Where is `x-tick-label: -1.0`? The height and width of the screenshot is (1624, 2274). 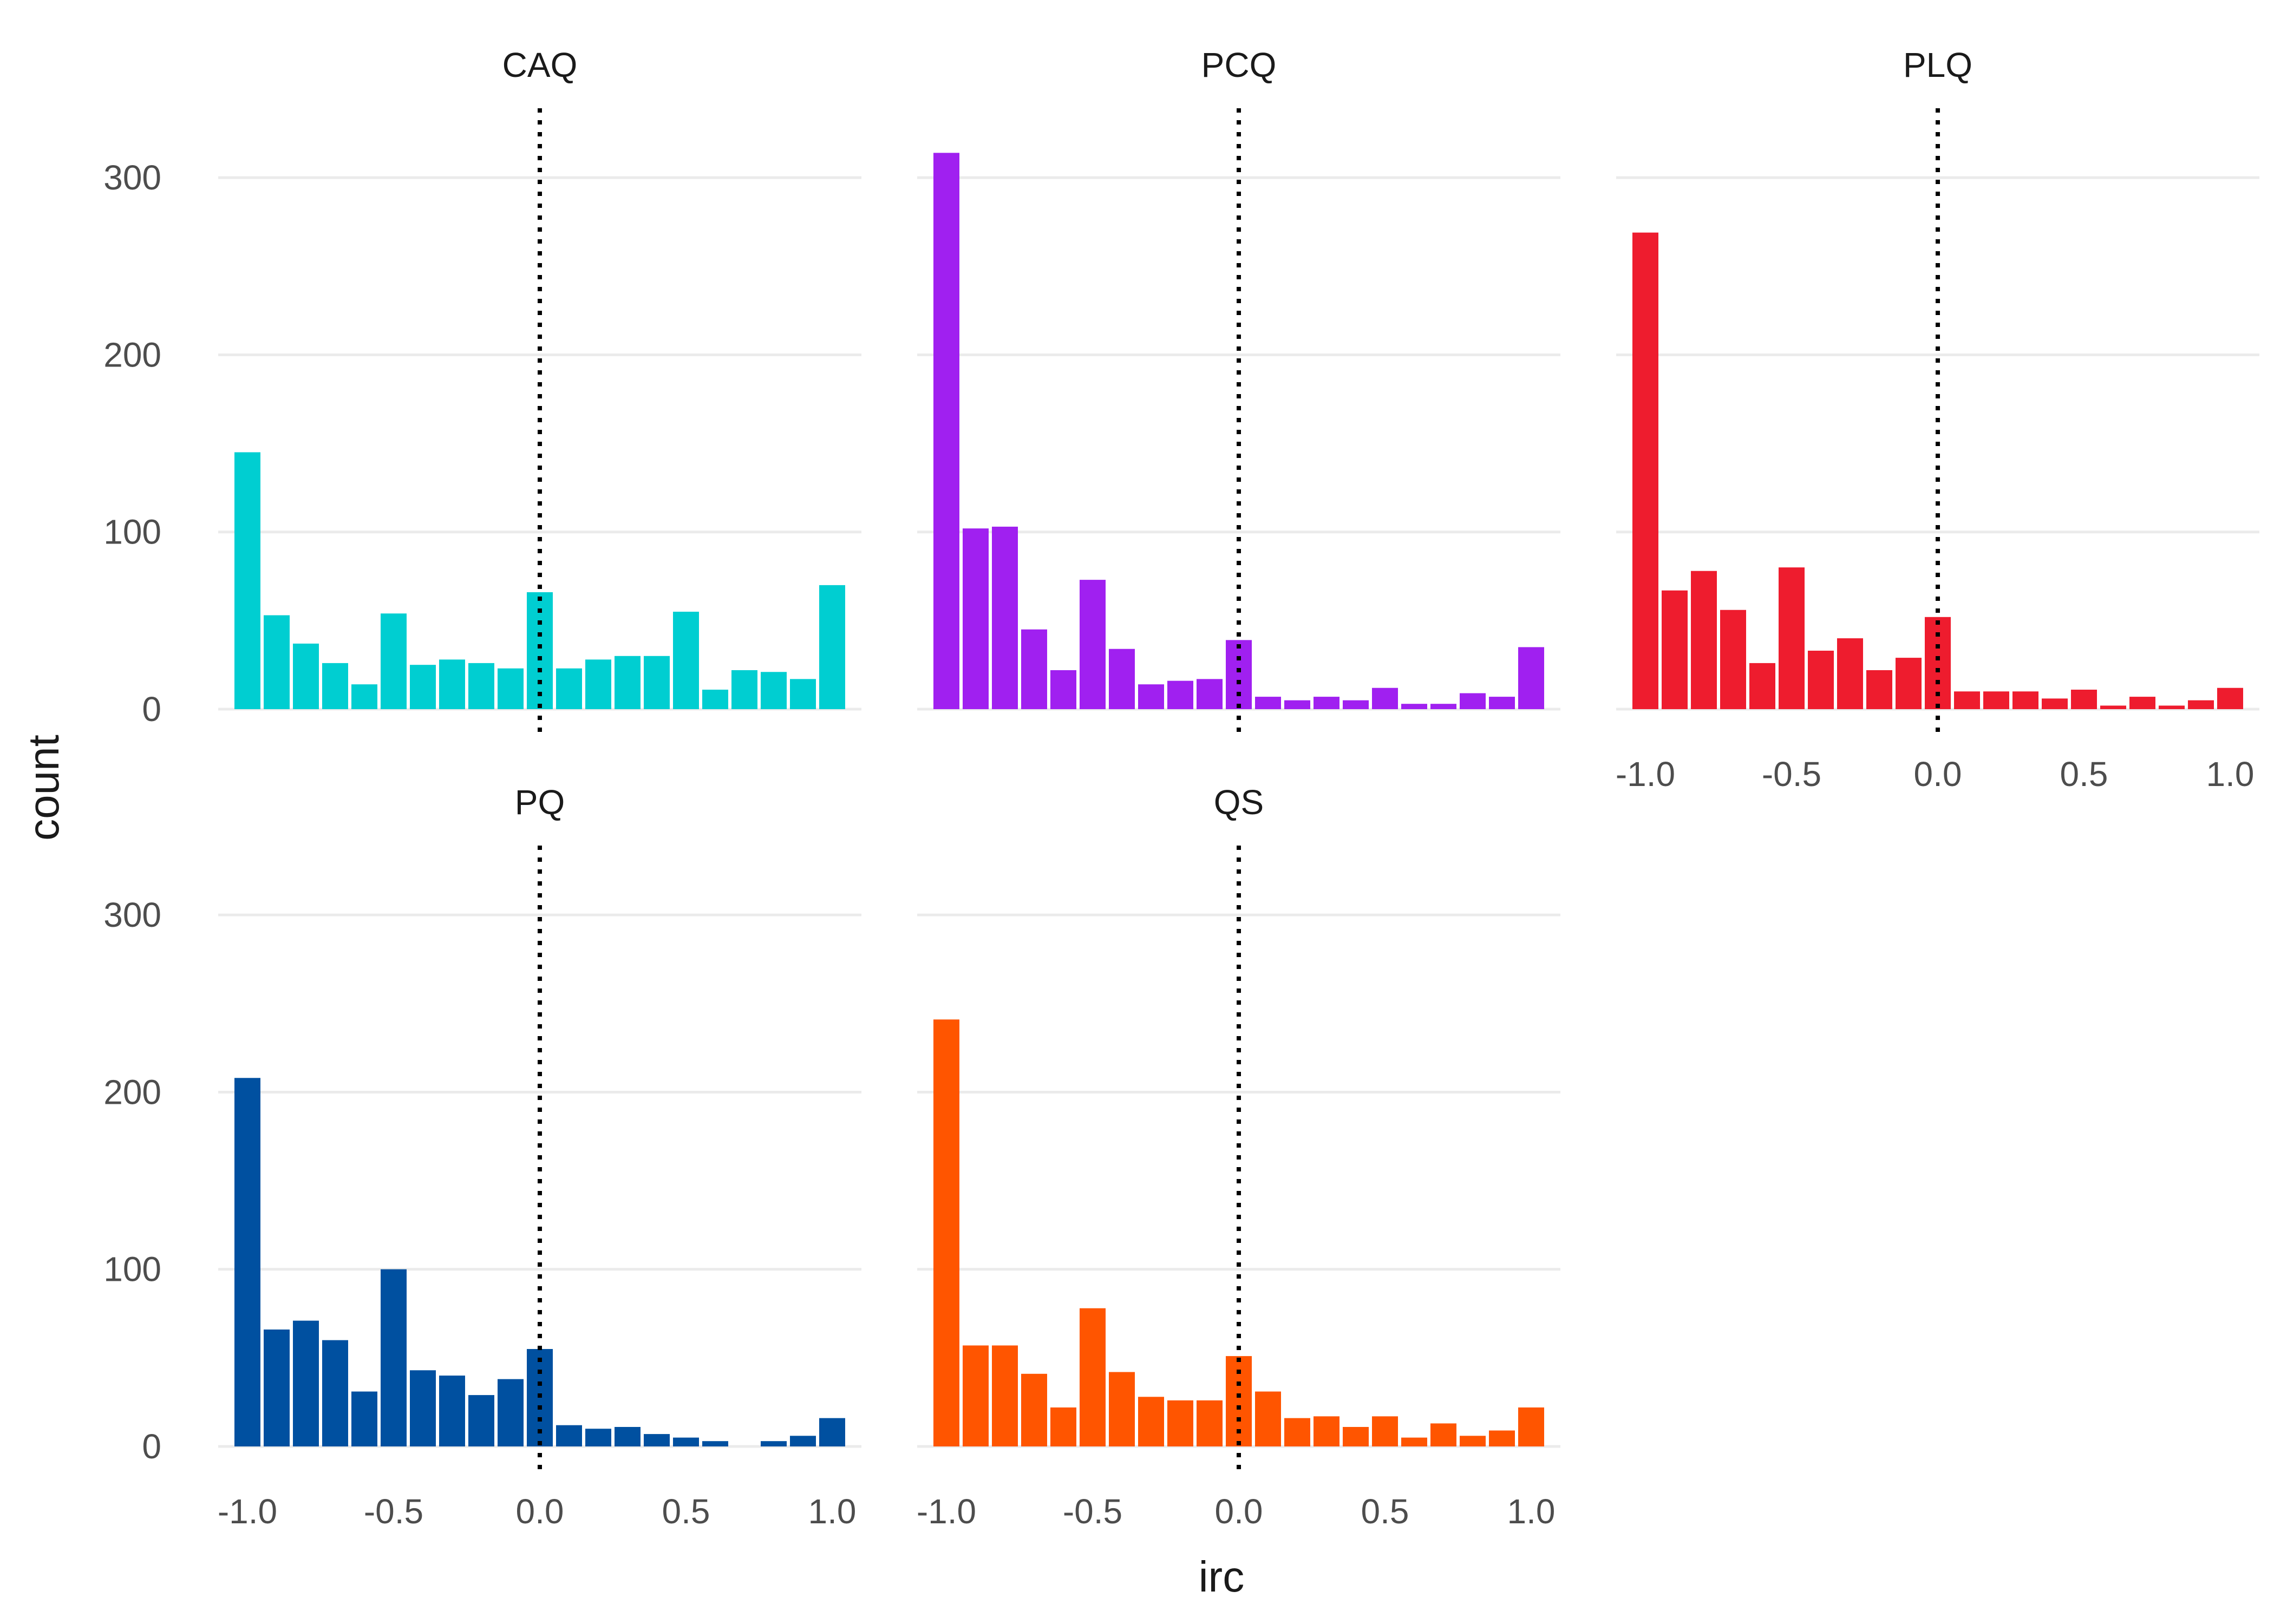 x-tick-label: -1.0 is located at coordinates (248, 1512).